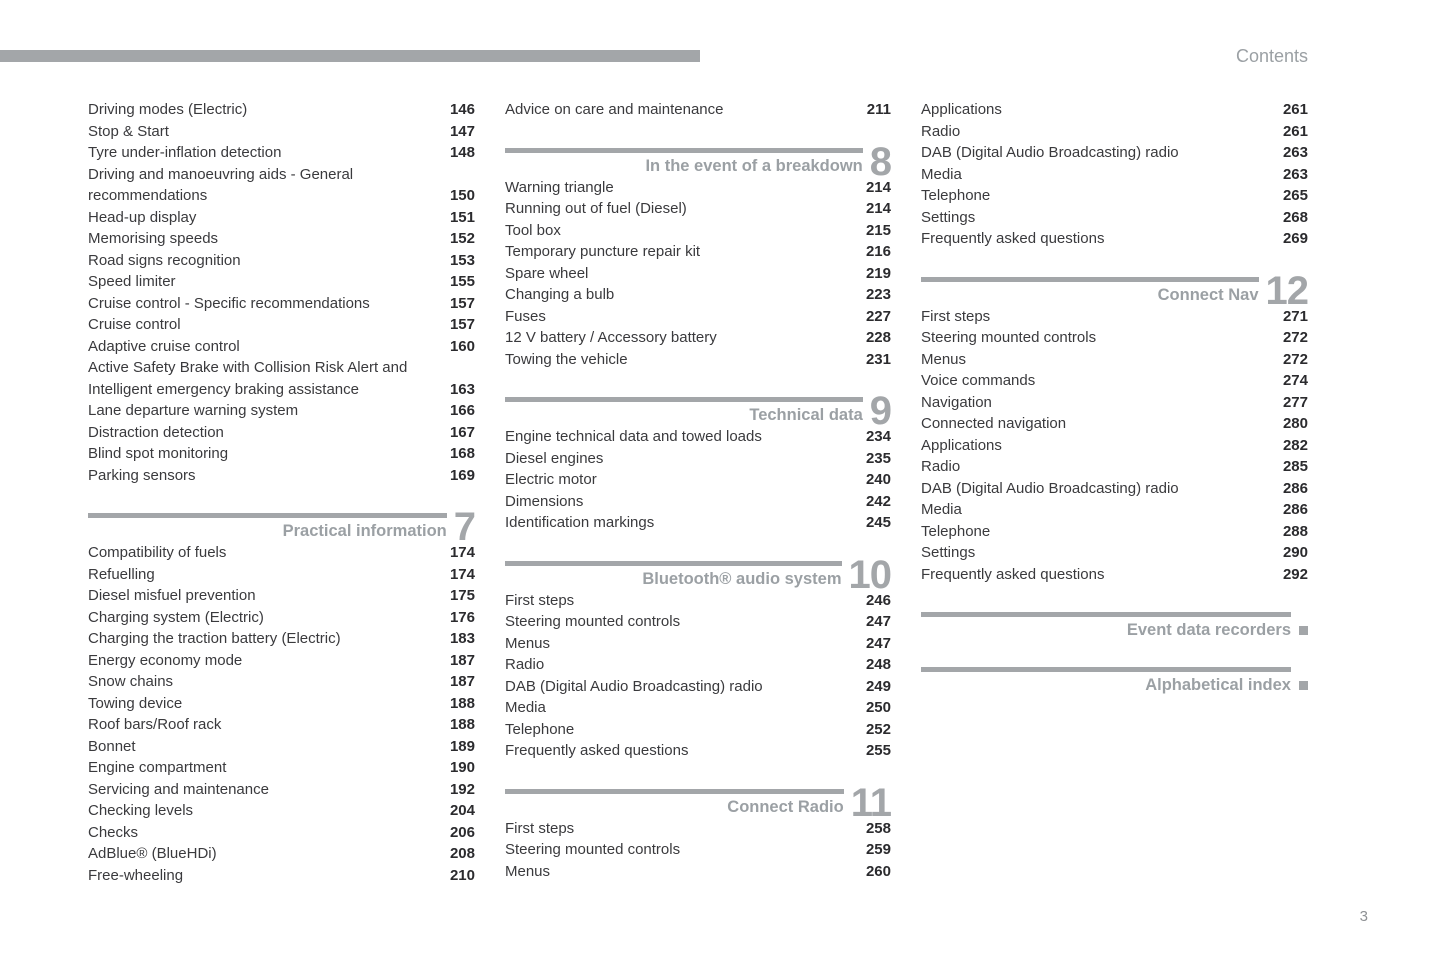  What do you see at coordinates (1295, 552) in the screenshot?
I see `toc-entry-page: 290` at bounding box center [1295, 552].